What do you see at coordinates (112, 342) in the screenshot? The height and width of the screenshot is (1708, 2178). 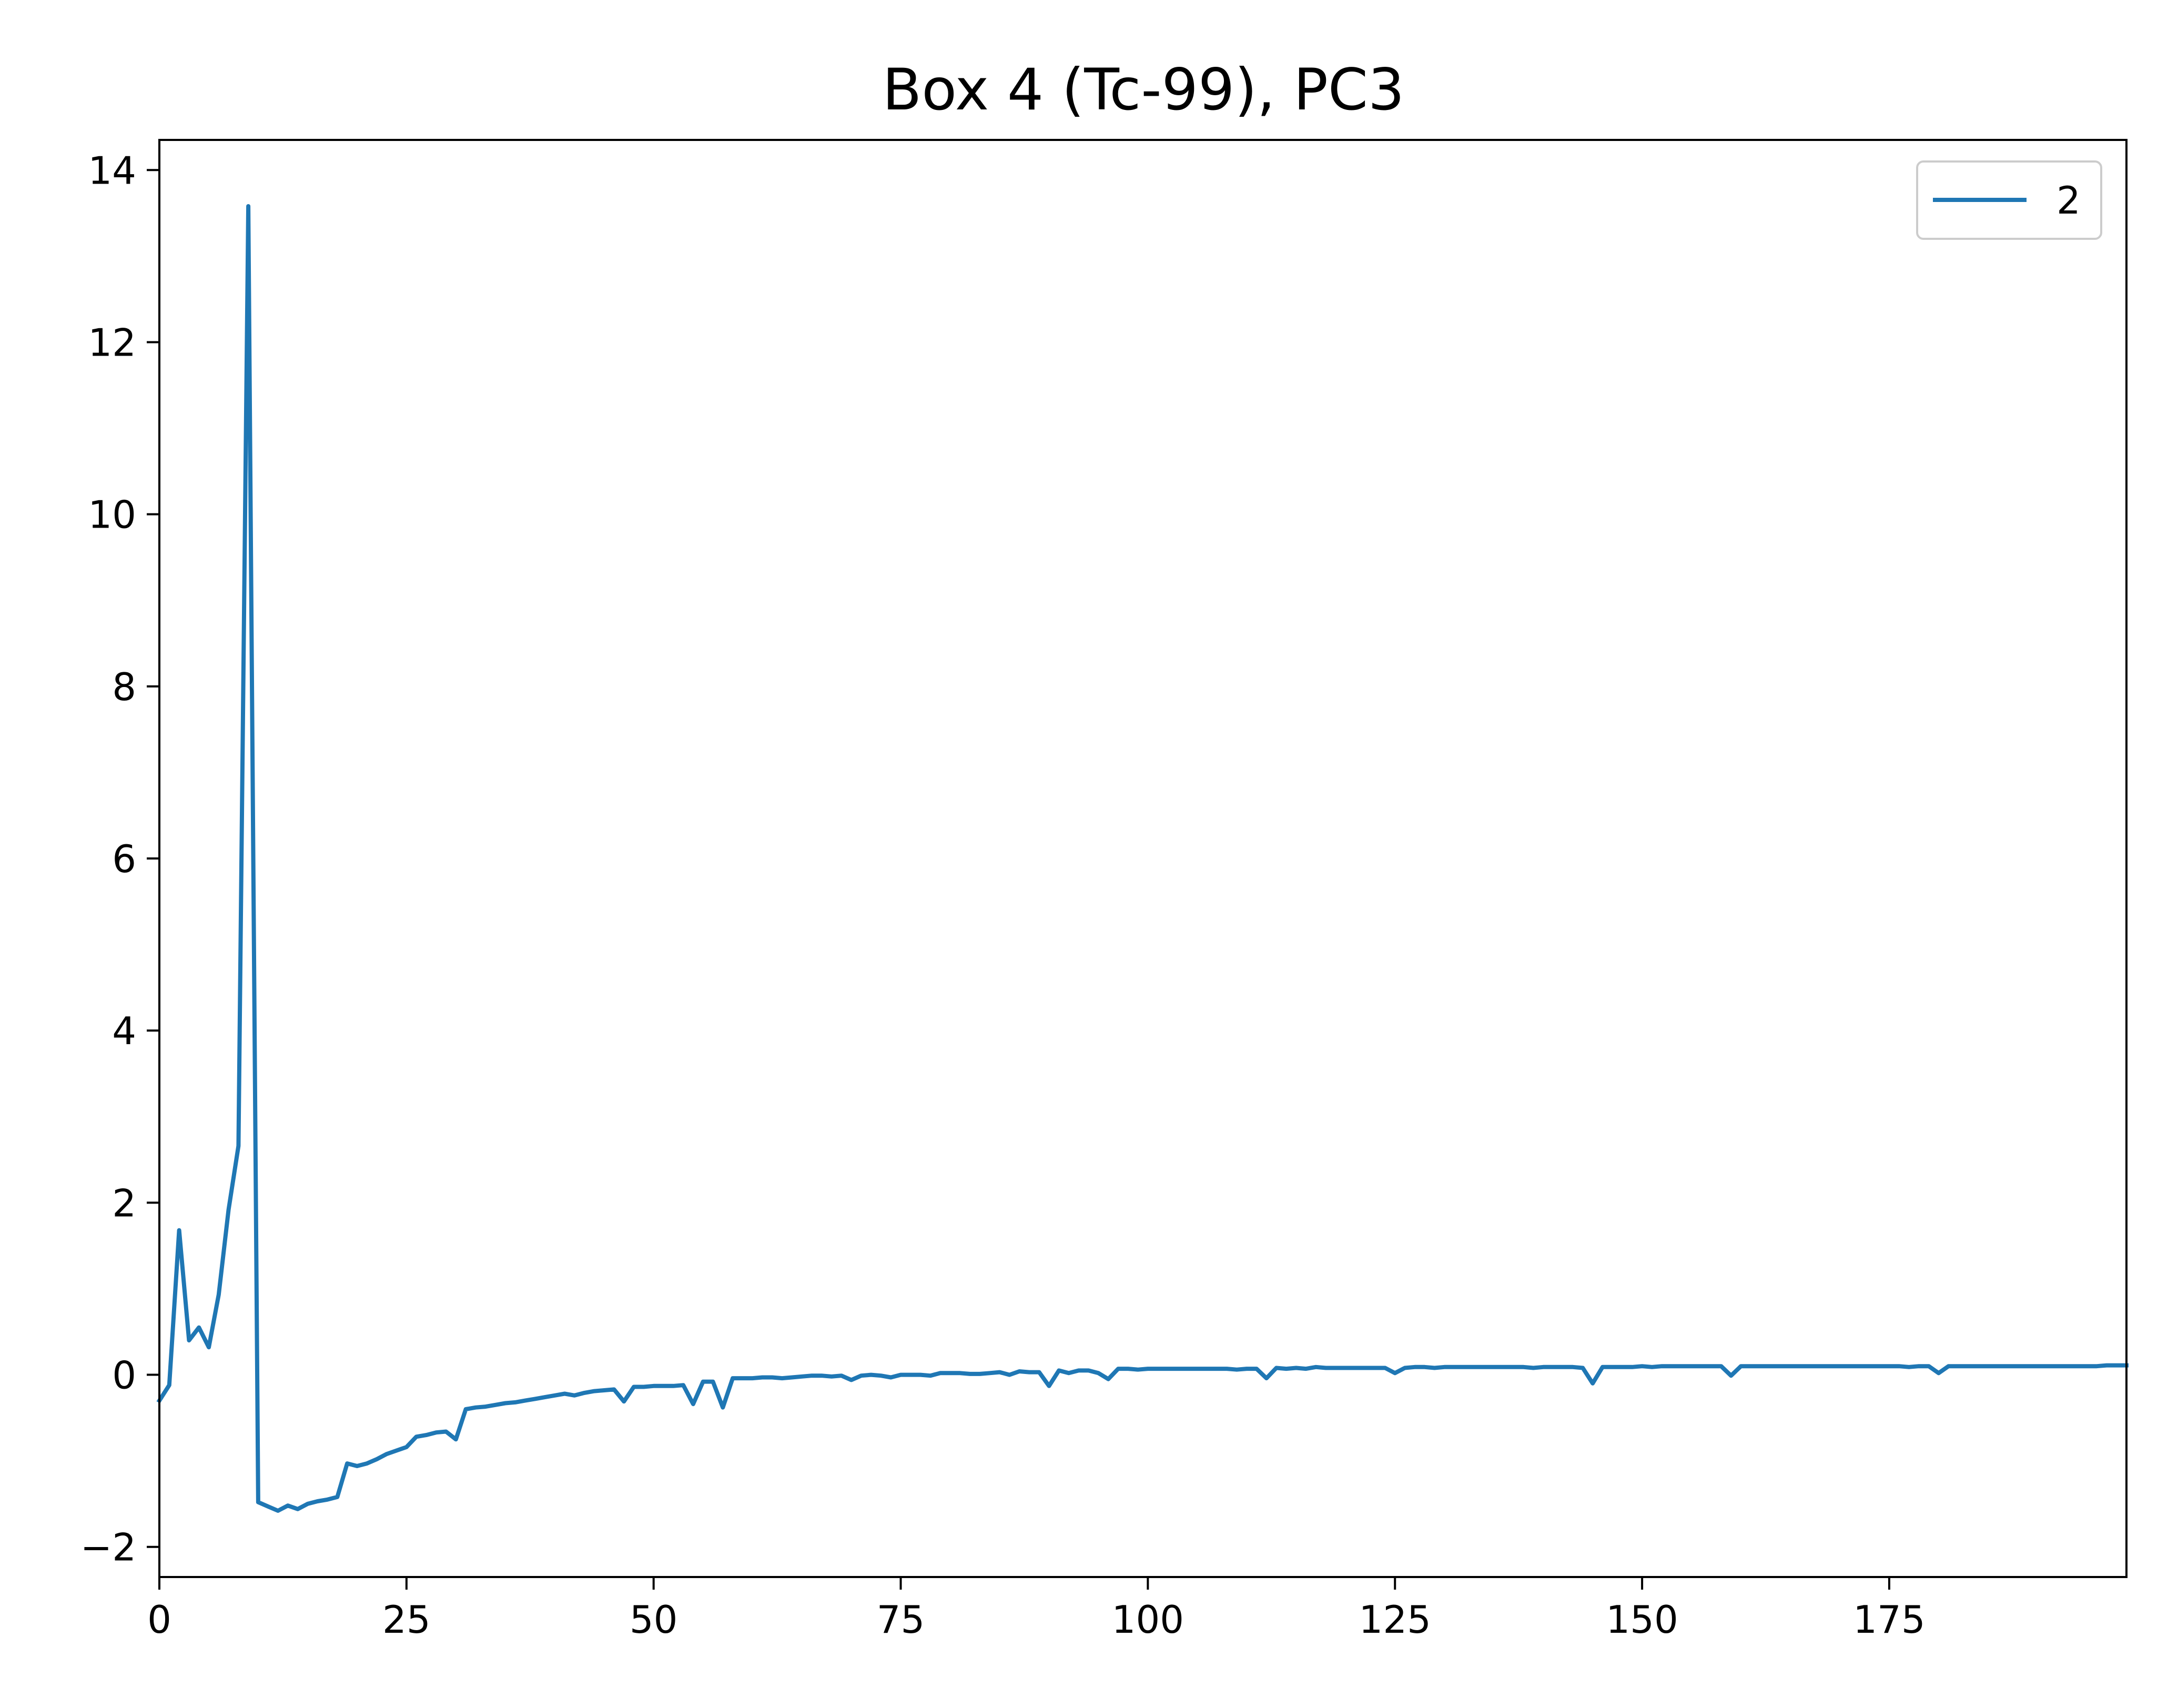 I see `y-tick-label: 12` at bounding box center [112, 342].